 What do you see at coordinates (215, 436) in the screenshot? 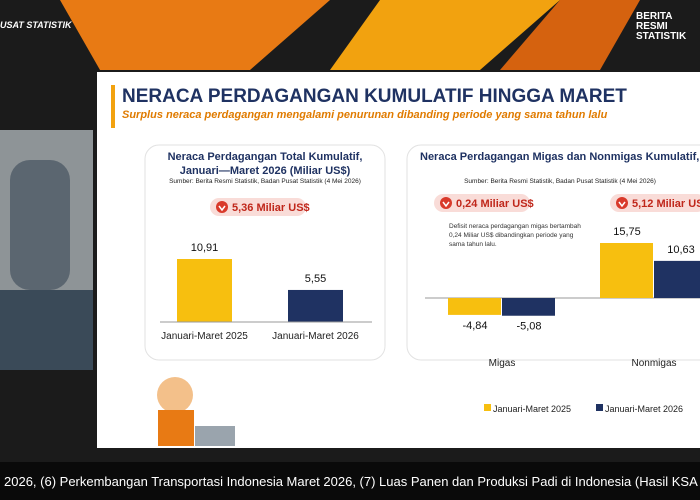
I see `mascot-laptop` at bounding box center [215, 436].